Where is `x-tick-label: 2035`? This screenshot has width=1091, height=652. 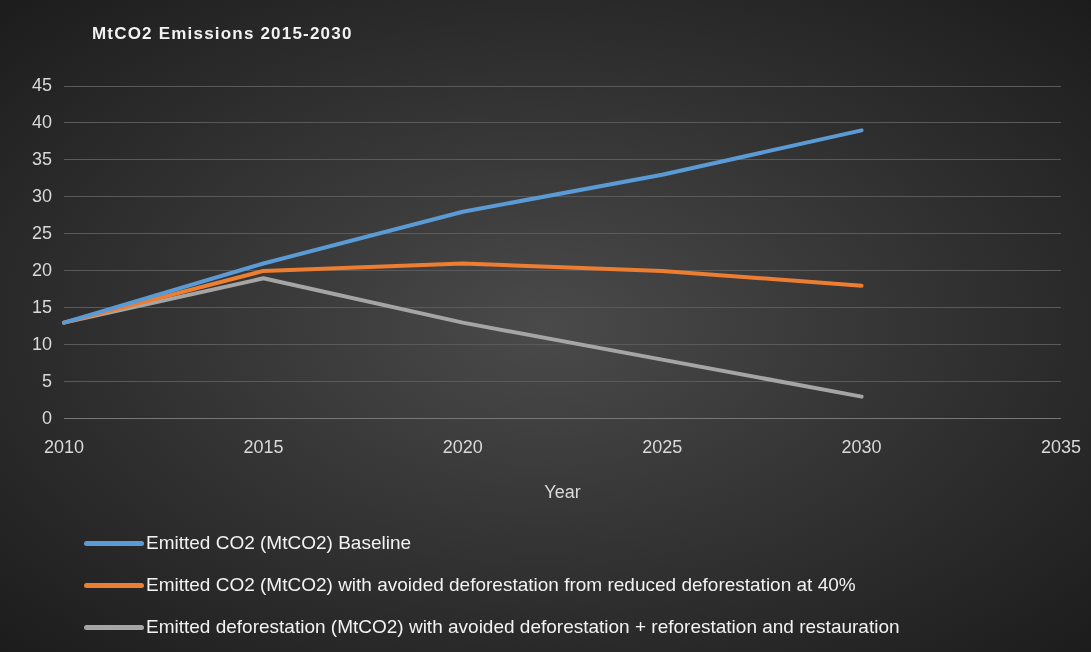
x-tick-label: 2035 is located at coordinates (1060, 446).